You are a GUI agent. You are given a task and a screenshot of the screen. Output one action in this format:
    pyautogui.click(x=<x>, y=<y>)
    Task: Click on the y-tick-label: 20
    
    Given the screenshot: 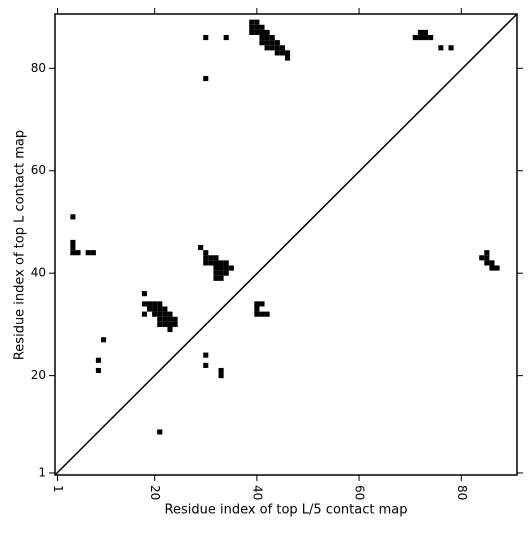 What is the action you would take?
    pyautogui.click(x=38, y=375)
    